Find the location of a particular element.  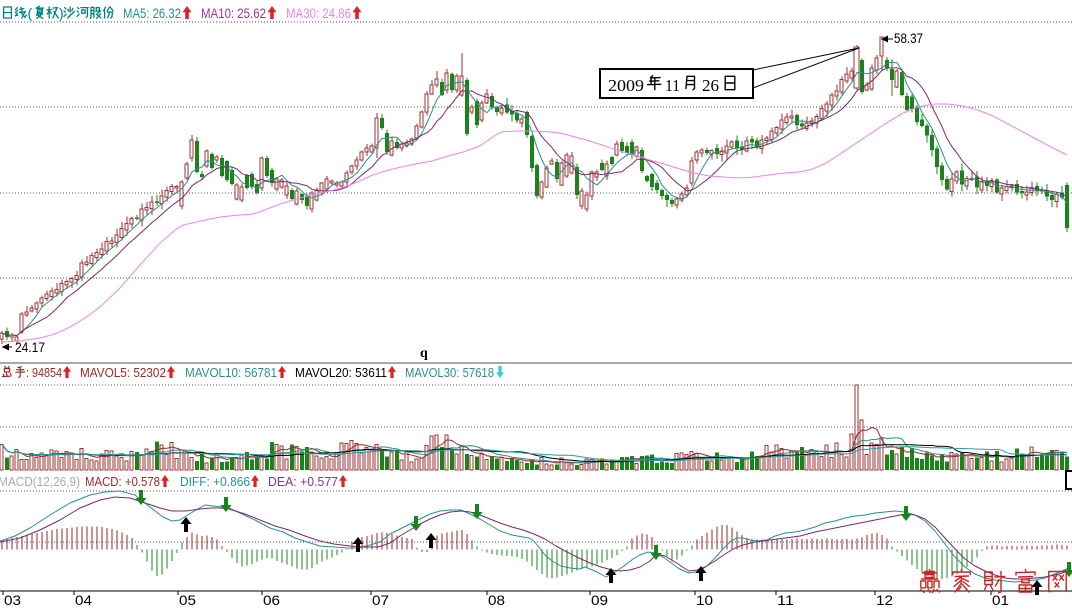

svg-text: MACD: +0.578 is located at coordinates (122, 481).